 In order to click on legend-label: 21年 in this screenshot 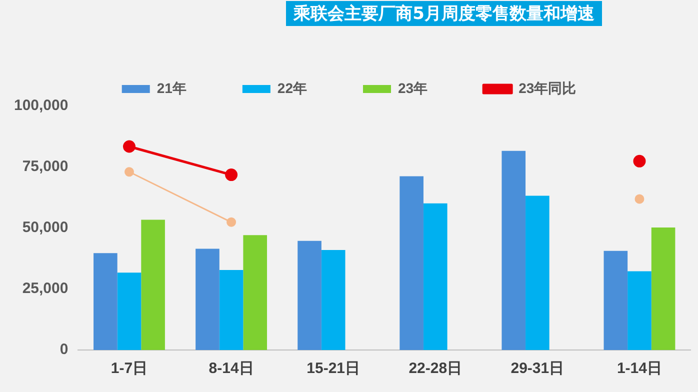, I will do `click(171, 88)`.